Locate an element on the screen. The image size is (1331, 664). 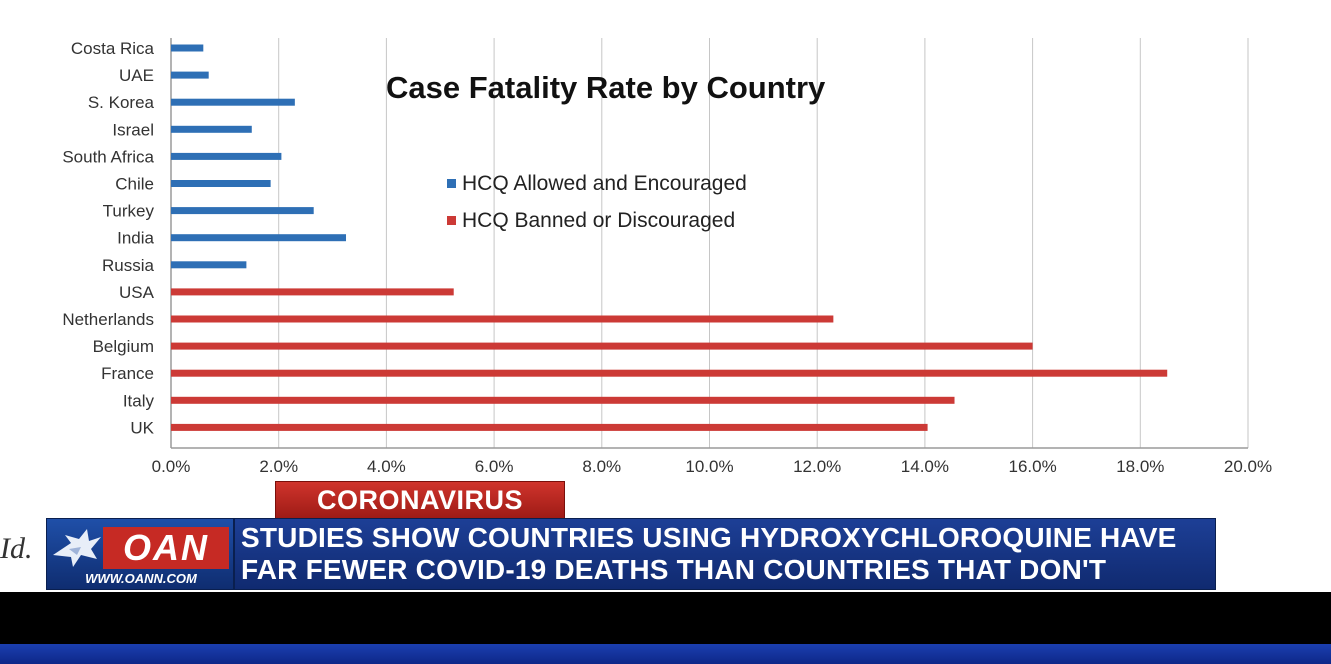
topic-tag: CORONAVIRUS is located at coordinates (420, 500).